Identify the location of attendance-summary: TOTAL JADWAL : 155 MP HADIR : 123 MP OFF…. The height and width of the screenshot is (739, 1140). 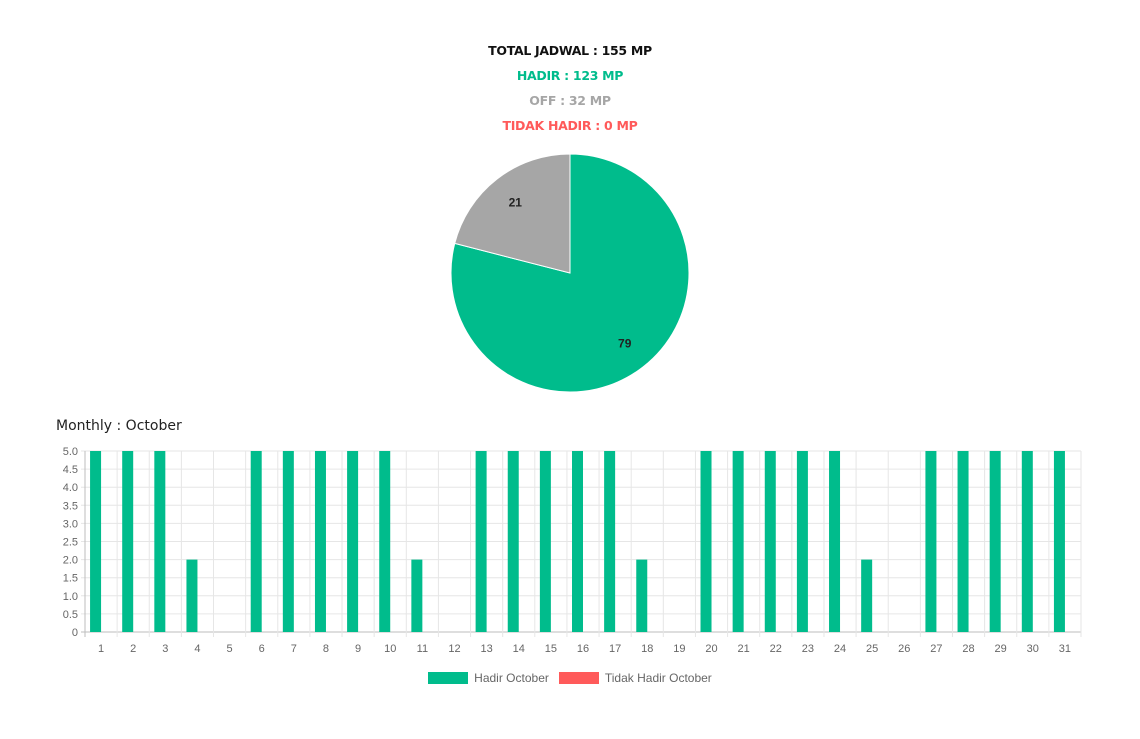
(570, 92).